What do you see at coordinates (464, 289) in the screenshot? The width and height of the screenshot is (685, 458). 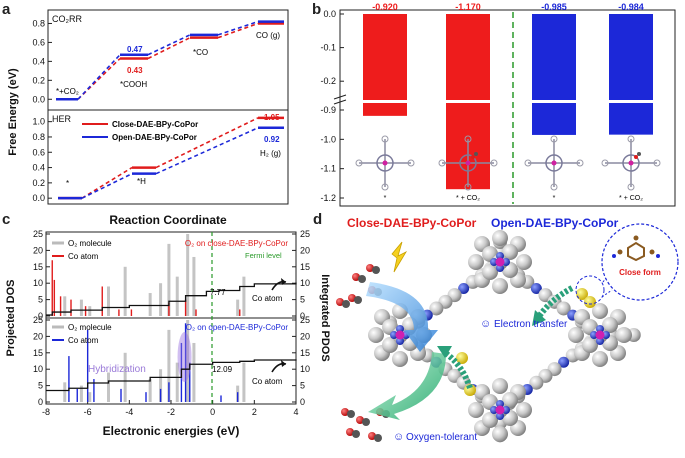 I see `nitrogen-sphere` at bounding box center [464, 289].